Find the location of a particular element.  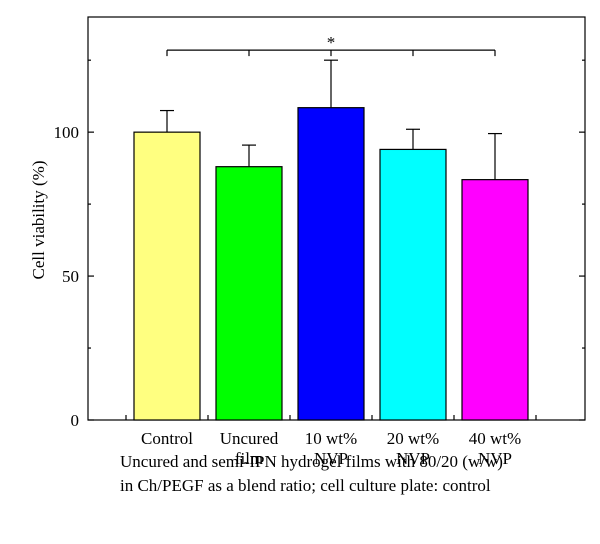

y-tick-label-100: 100 is located at coordinates (67, 132).